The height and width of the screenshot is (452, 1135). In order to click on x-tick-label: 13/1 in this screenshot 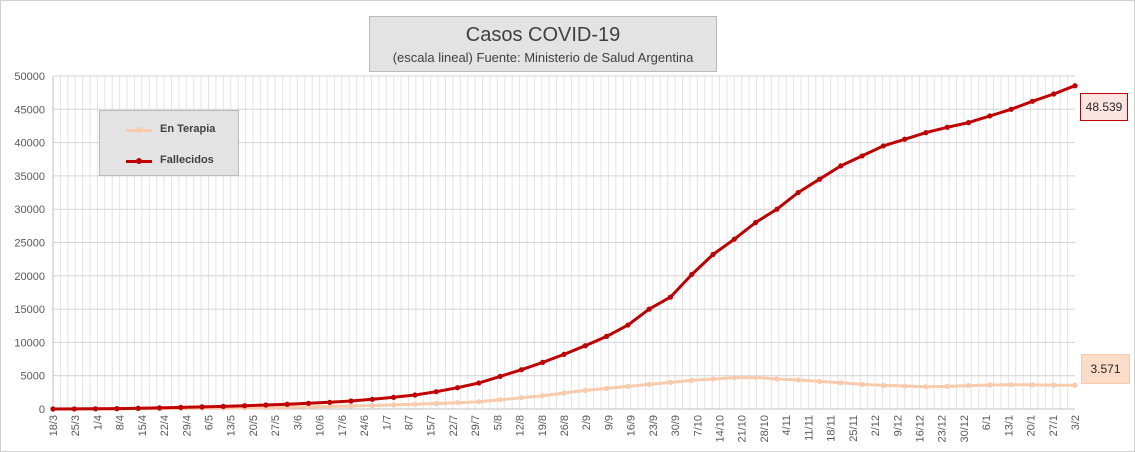, I will do `click(1009, 425)`.